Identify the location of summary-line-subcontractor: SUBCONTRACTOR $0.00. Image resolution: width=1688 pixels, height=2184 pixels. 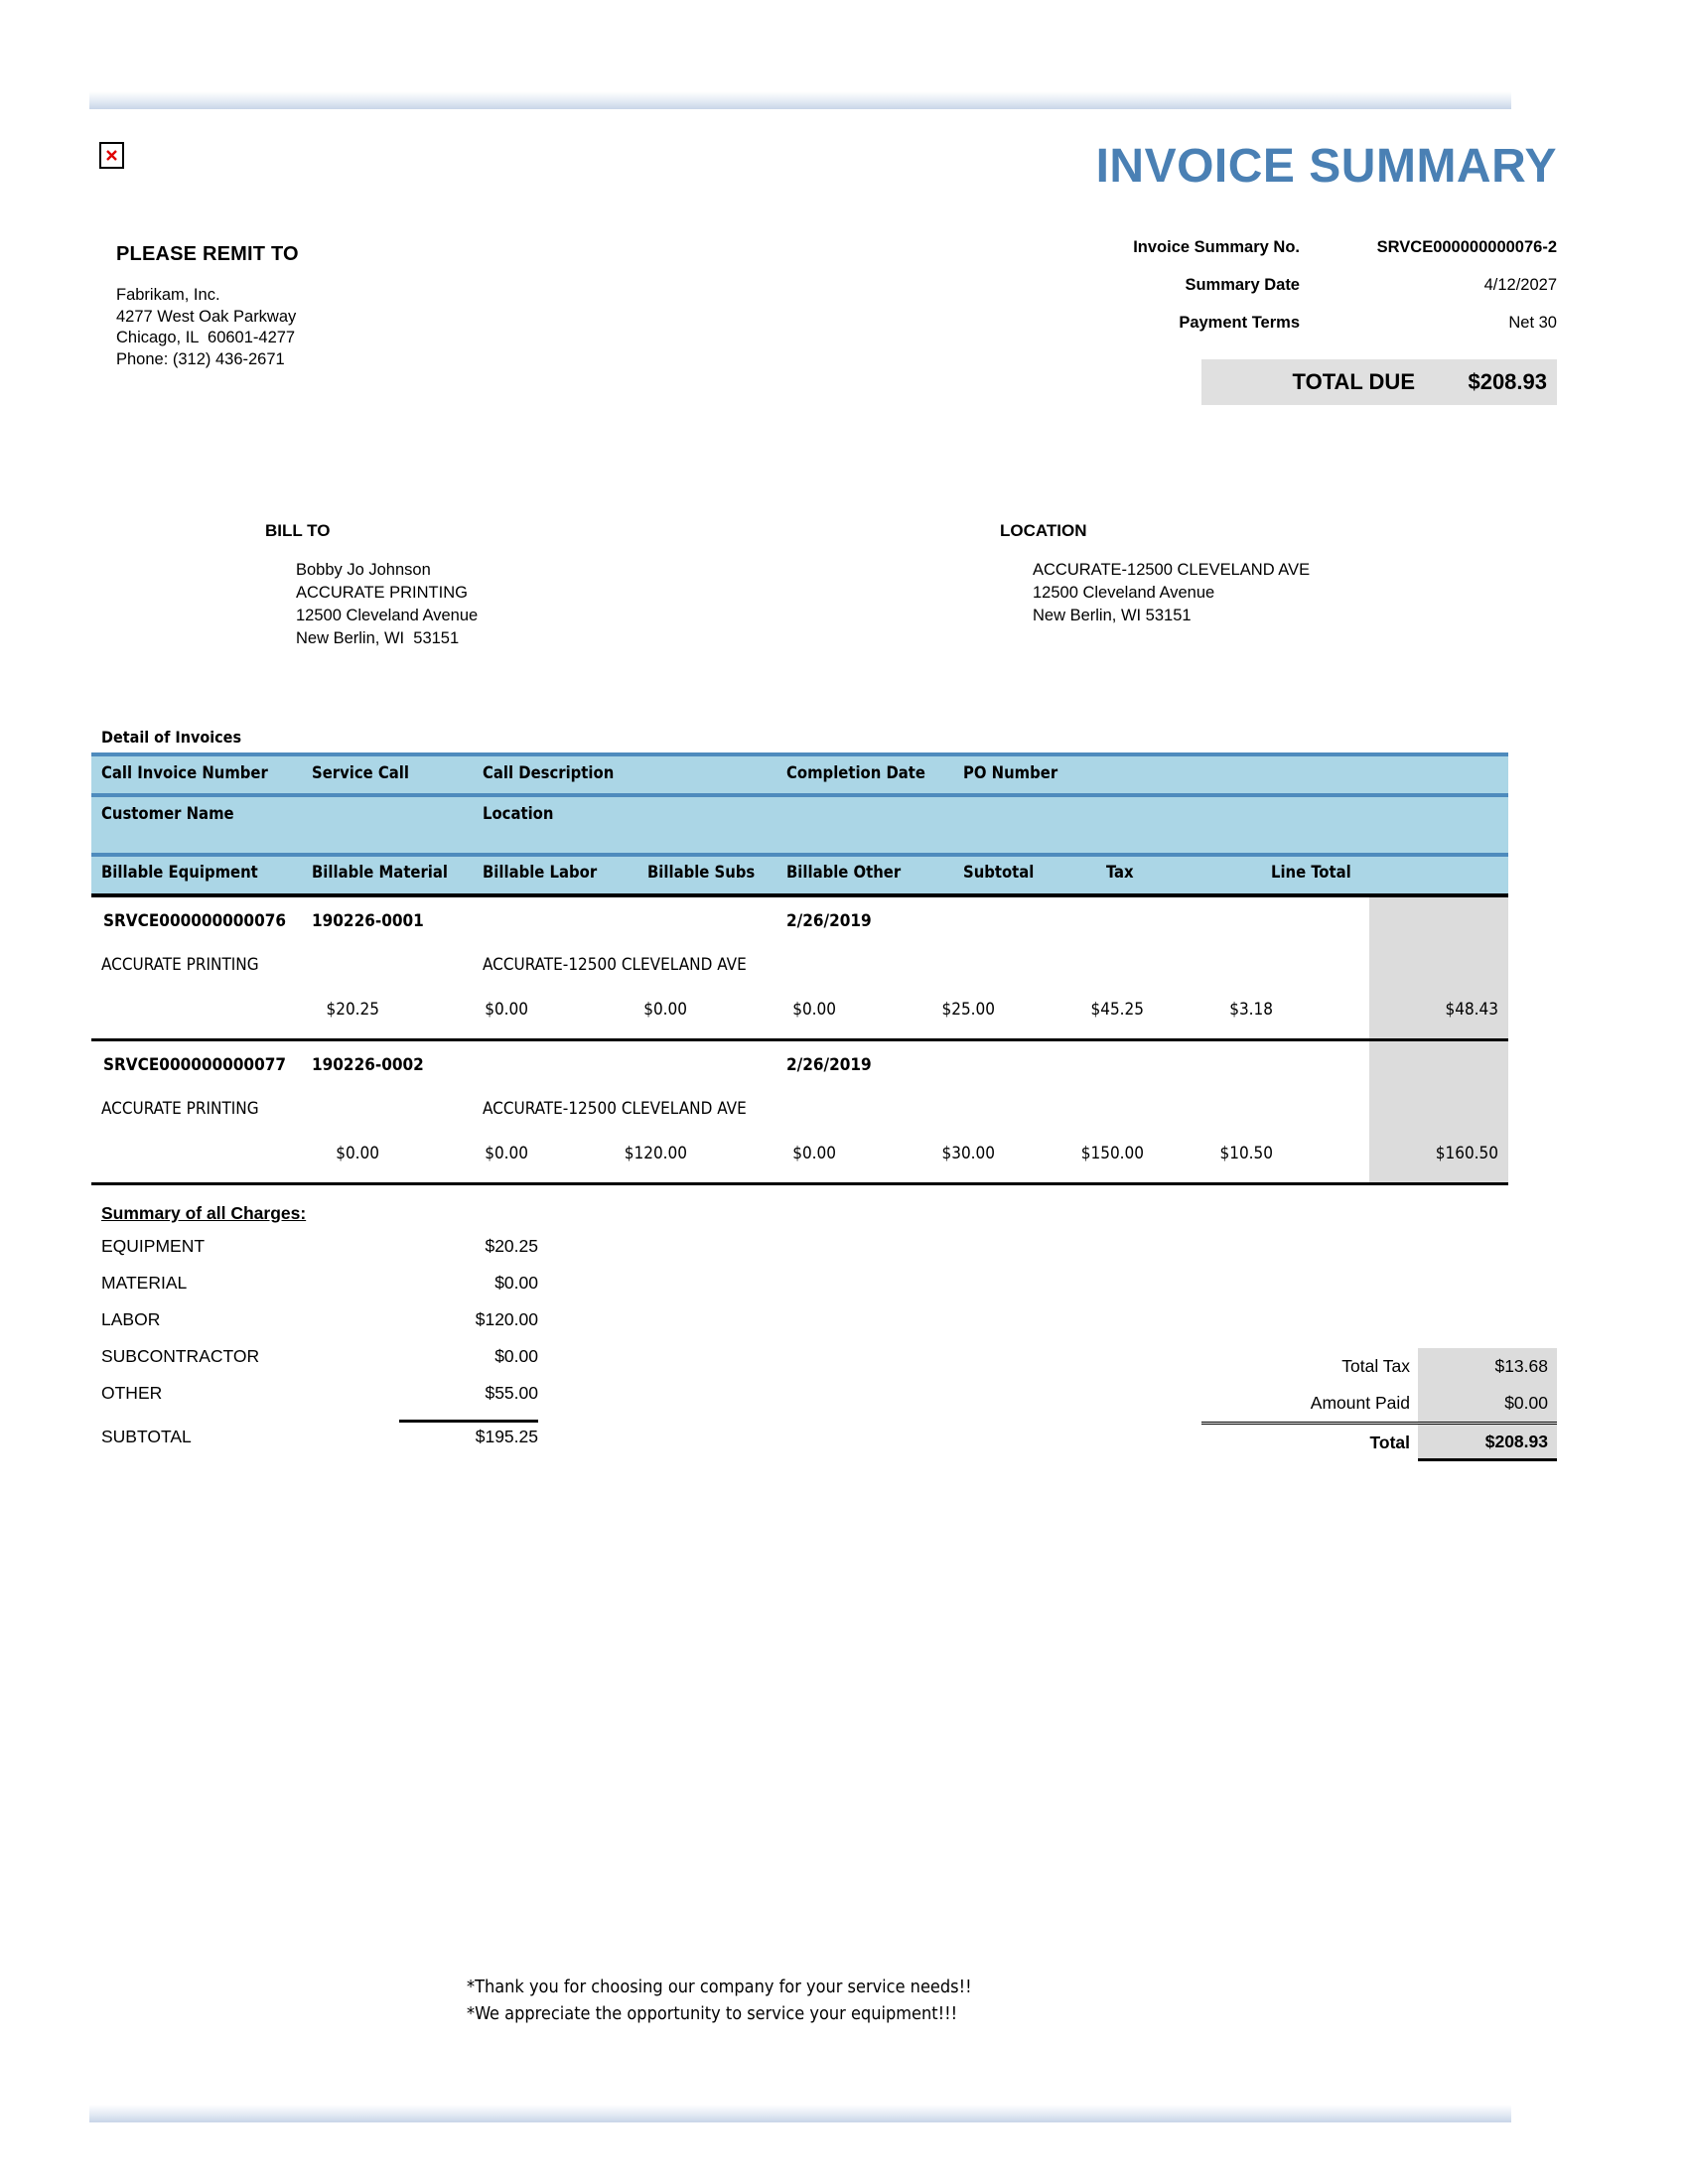
(319, 1364).